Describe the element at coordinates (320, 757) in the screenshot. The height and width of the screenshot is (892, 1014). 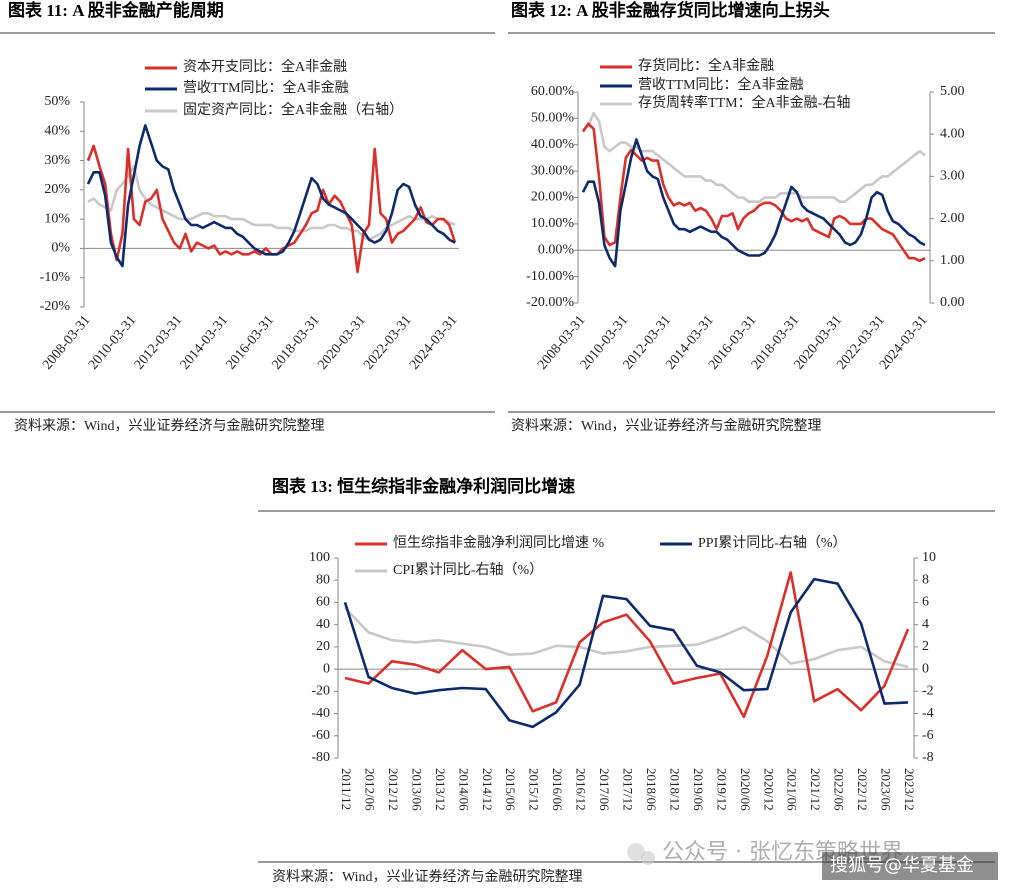
I see `y-tick-label: -80` at that location.